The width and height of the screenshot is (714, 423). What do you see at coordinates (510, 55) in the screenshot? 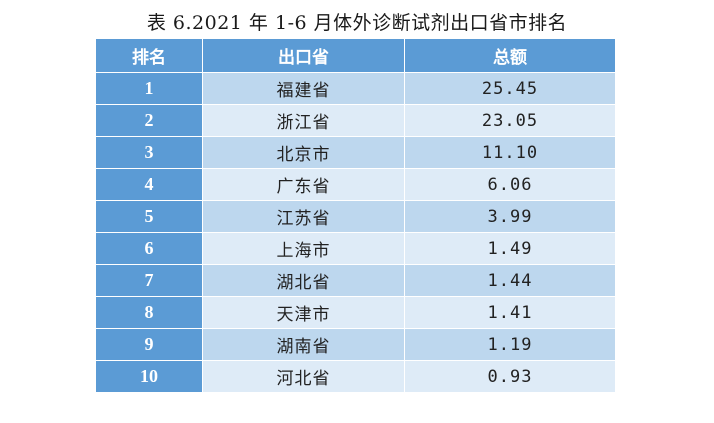
I see `header-total: 总额` at bounding box center [510, 55].